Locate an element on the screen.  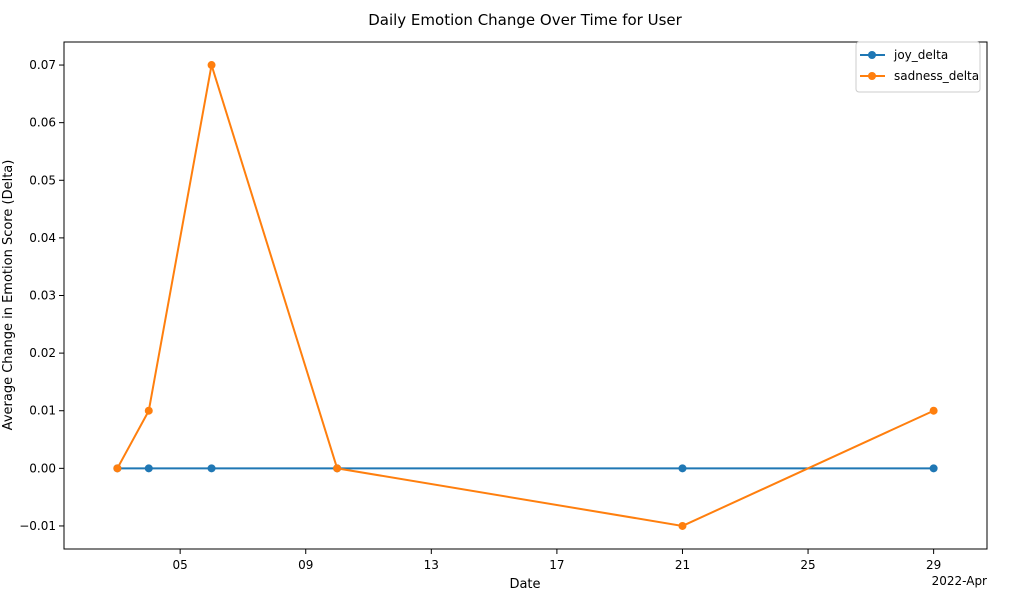
legend-label-sadness: sadness_delta is located at coordinates (936, 76).